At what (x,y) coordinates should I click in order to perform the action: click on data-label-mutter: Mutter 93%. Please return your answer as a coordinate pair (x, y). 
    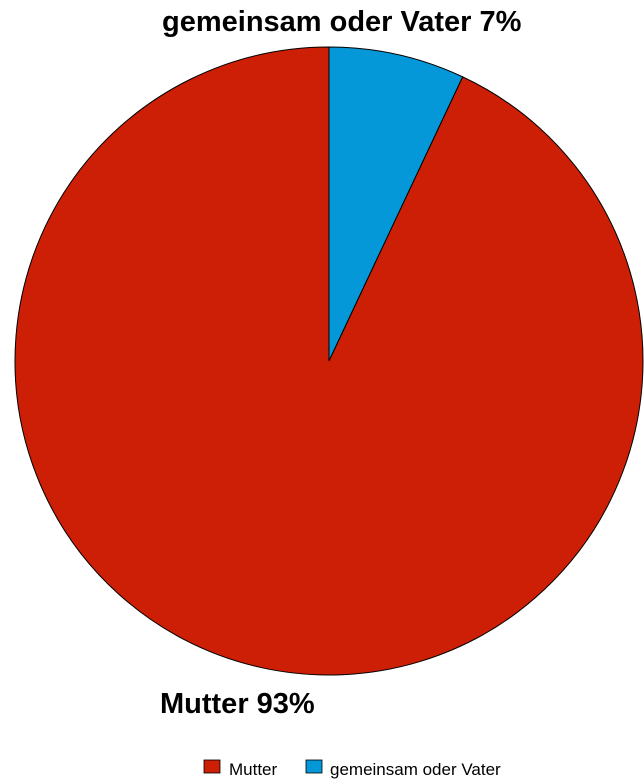
    Looking at the image, I should click on (237, 704).